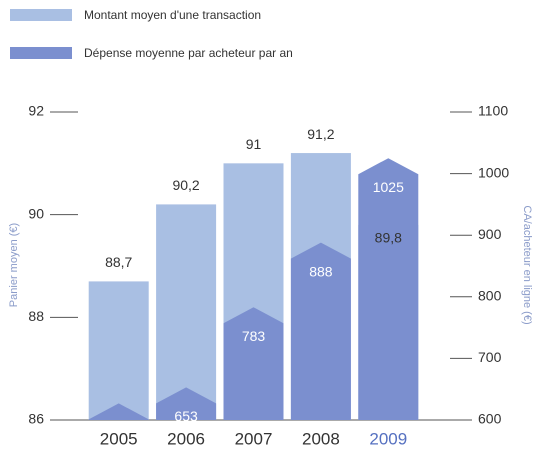 The height and width of the screenshot is (457, 539). What do you see at coordinates (36, 213) in the screenshot?
I see `y-tick-label: 90` at bounding box center [36, 213].